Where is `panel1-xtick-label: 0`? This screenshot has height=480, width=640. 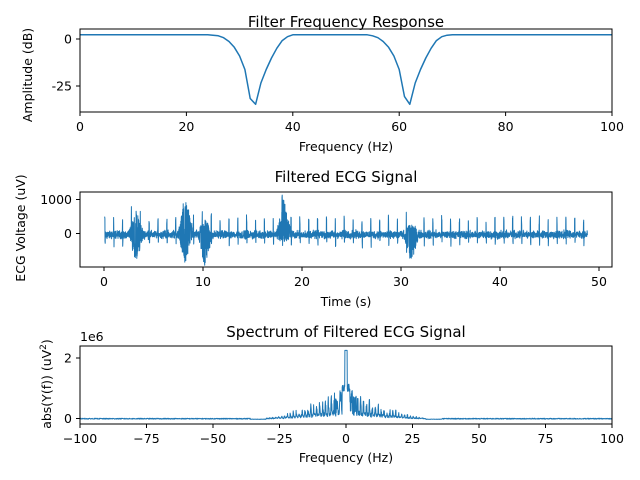 panel1-xtick-label: 0 is located at coordinates (80, 126).